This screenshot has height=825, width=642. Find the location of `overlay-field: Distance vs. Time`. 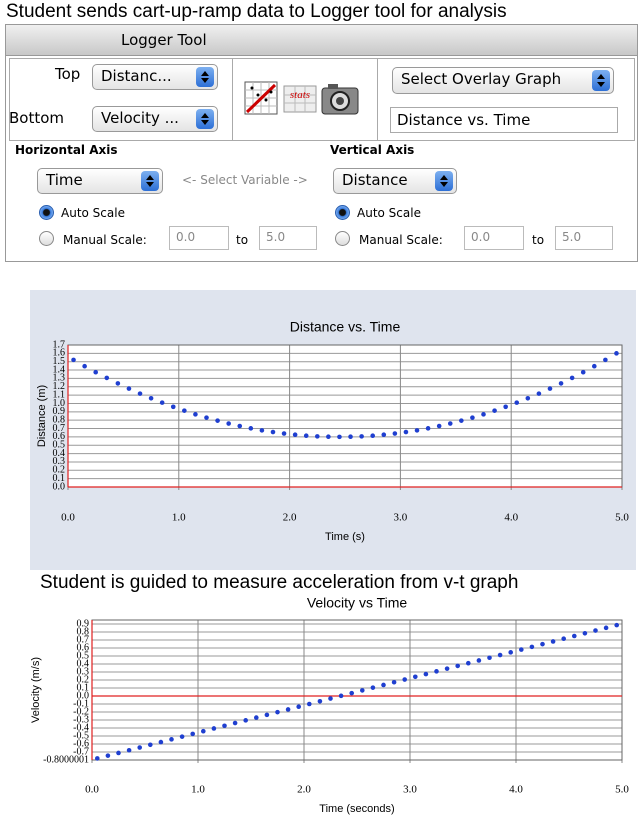

overlay-field: Distance vs. Time is located at coordinates (504, 120).